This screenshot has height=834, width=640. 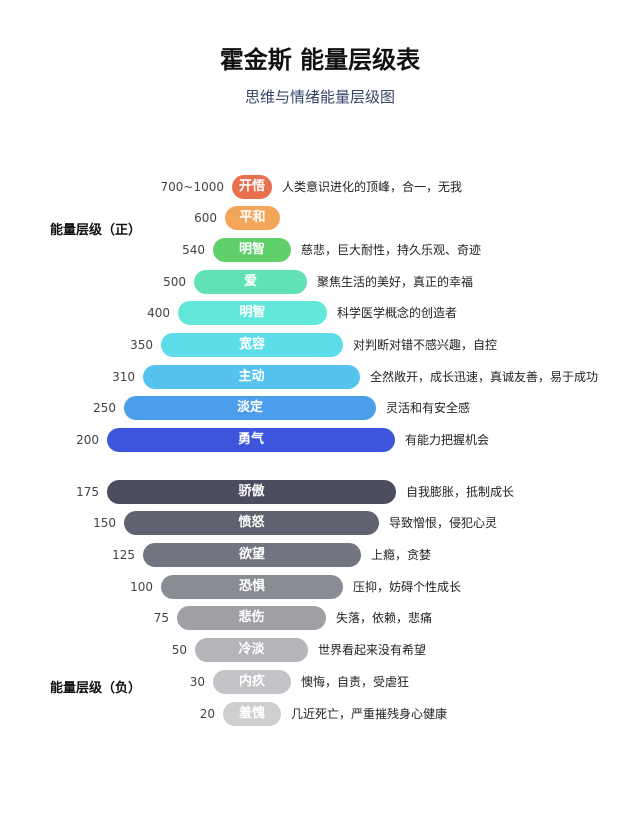 I want to click on level-row: 20 羞愧 几近死亡，严重摧残身心健康, so click(x=320, y=714).